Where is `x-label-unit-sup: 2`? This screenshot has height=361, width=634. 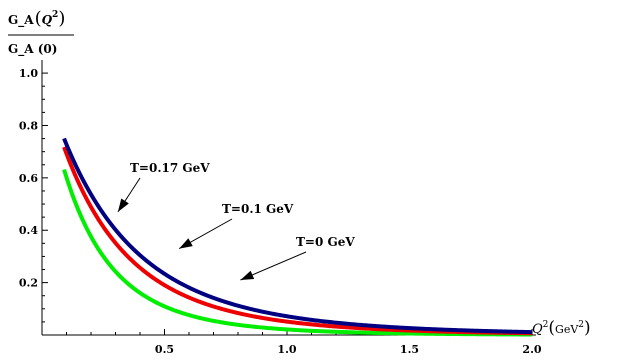
x-label-unit-sup: 2 is located at coordinates (581, 325).